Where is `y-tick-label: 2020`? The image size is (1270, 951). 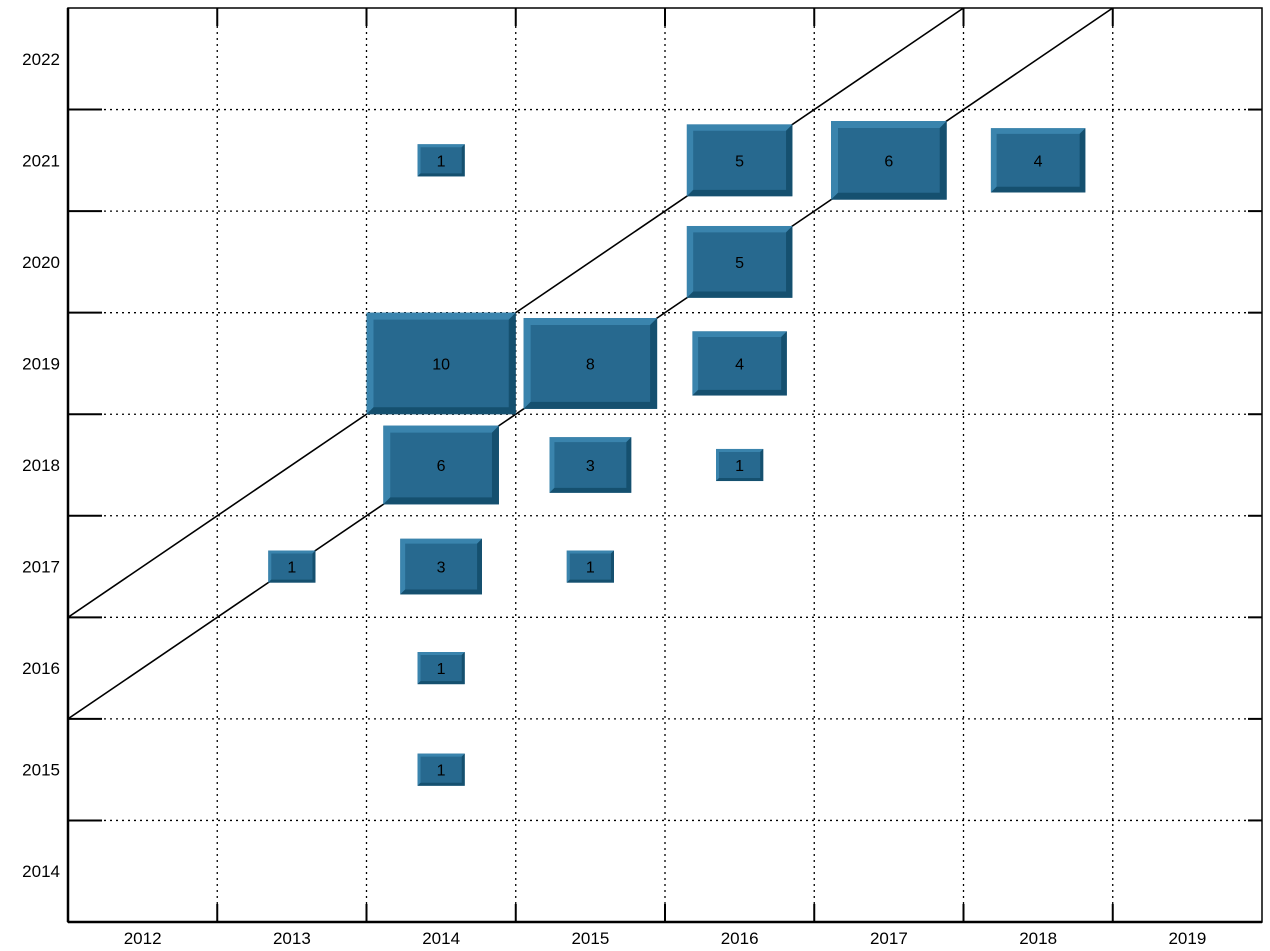
y-tick-label: 2020 is located at coordinates (41, 262).